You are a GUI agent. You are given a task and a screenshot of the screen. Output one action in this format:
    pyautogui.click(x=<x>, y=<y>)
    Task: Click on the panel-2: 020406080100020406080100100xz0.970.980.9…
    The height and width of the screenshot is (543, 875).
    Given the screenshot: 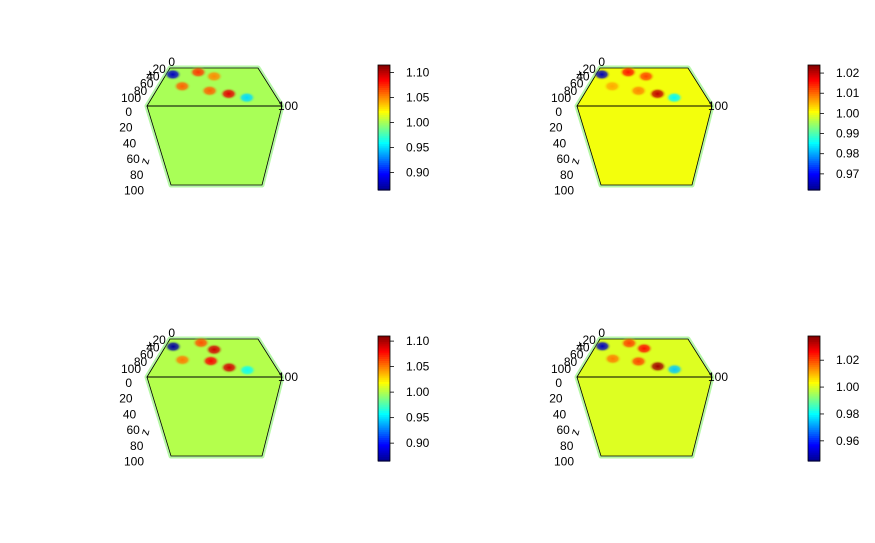 What is the action you would take?
    pyautogui.click(x=704, y=126)
    